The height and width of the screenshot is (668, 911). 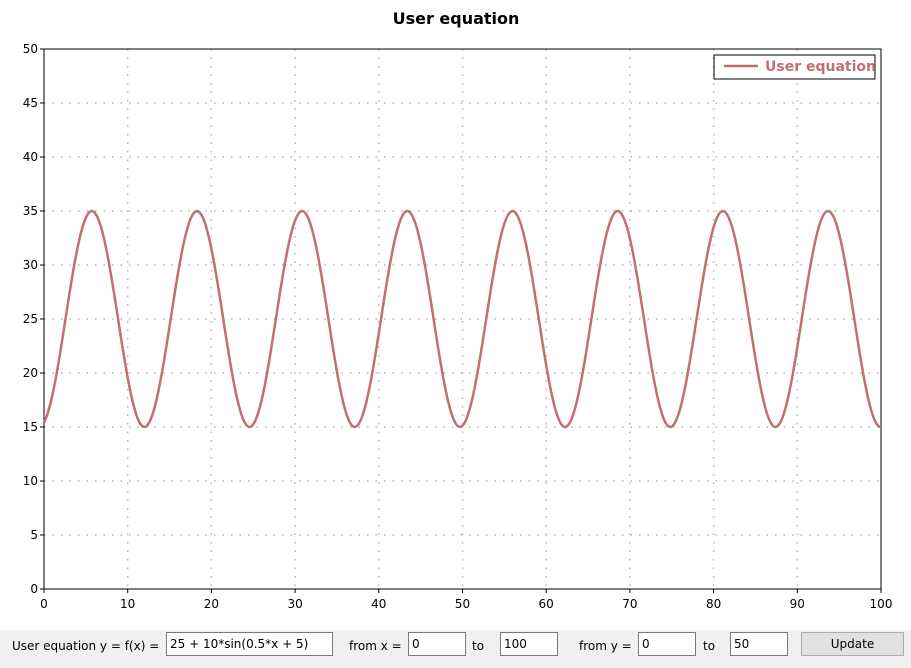 What do you see at coordinates (34, 589) in the screenshot?
I see `y-tick-label: 0` at bounding box center [34, 589].